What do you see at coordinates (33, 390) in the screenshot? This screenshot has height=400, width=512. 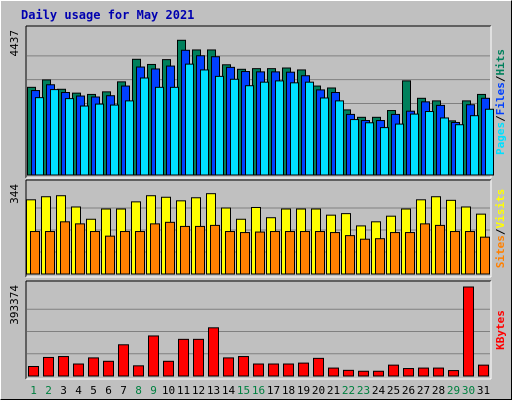 I see `x-tick-label-day-1: 1` at bounding box center [33, 390].